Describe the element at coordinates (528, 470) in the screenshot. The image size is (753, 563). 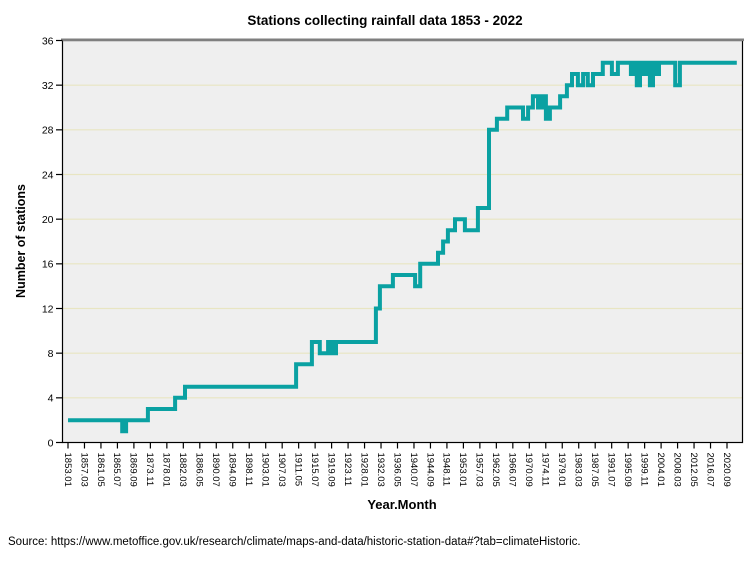
I see `x-tick-label: 1970.09` at that location.